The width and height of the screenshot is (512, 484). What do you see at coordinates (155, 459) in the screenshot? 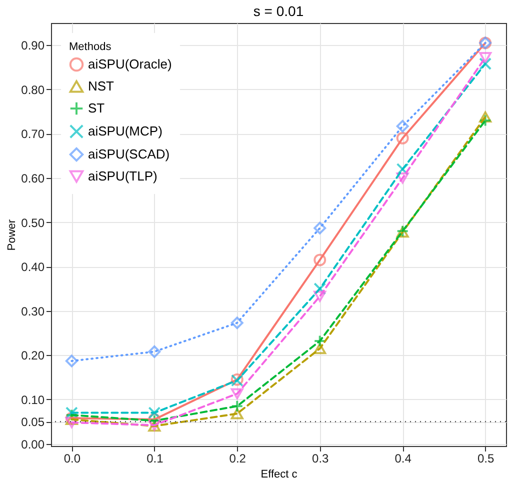
I see `x-tick-label: 0.1` at bounding box center [155, 459].